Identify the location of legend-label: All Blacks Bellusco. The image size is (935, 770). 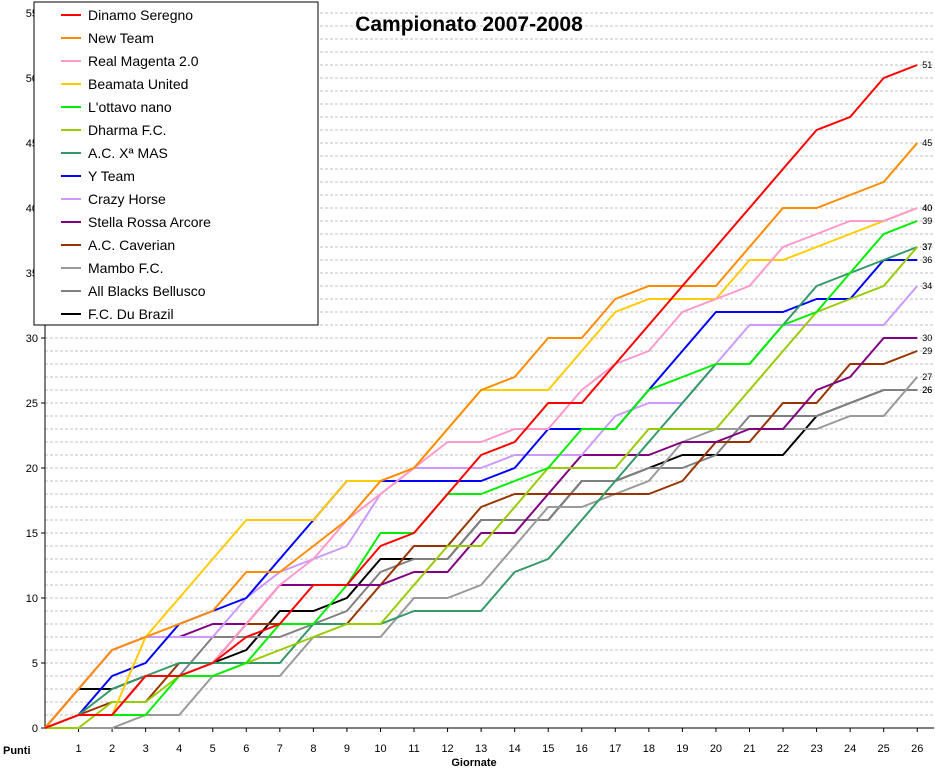
(147, 291).